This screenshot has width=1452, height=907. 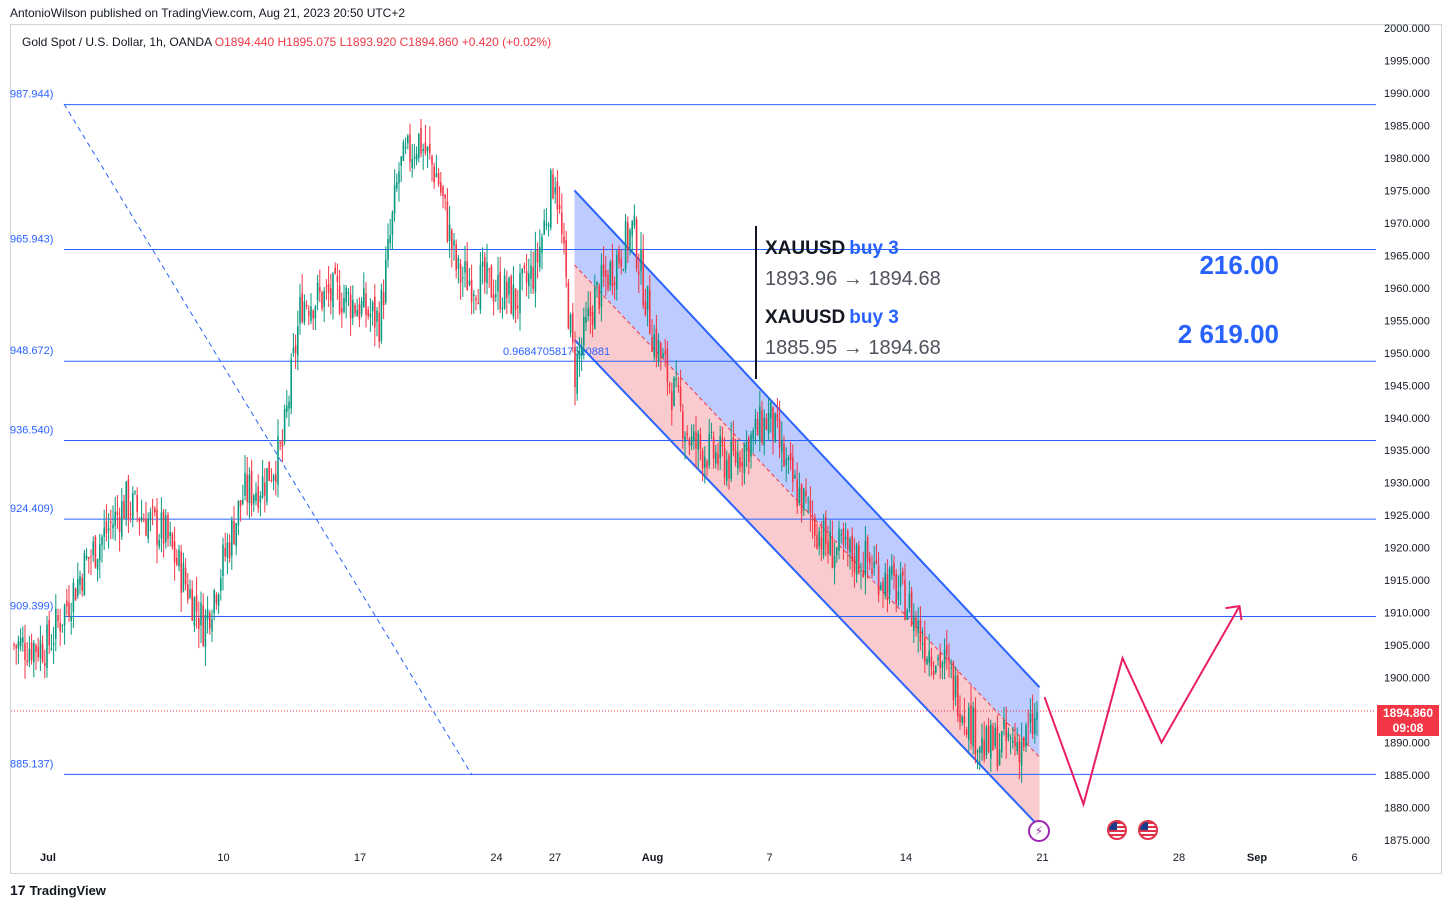 I want to click on y-tick-label: 1885.000, so click(x=1407, y=776).